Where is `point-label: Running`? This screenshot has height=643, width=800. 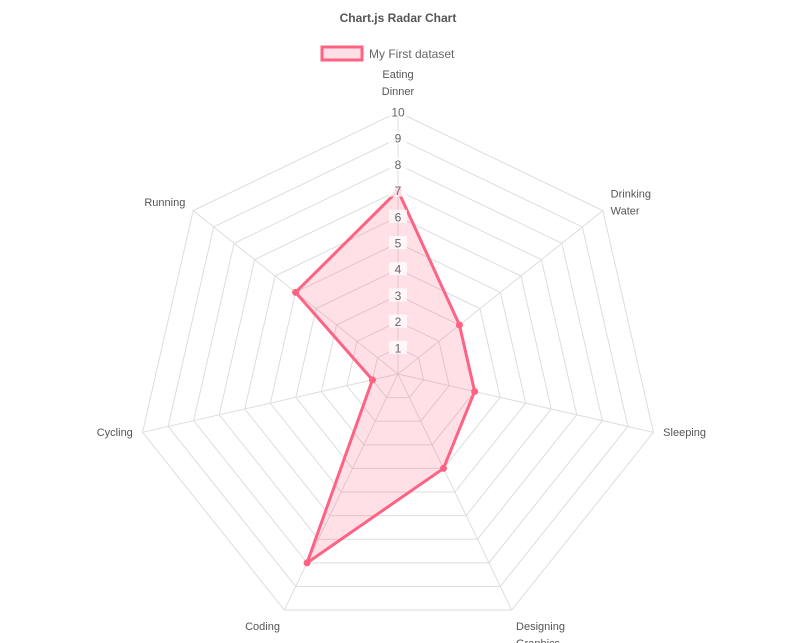 point-label: Running is located at coordinates (164, 203).